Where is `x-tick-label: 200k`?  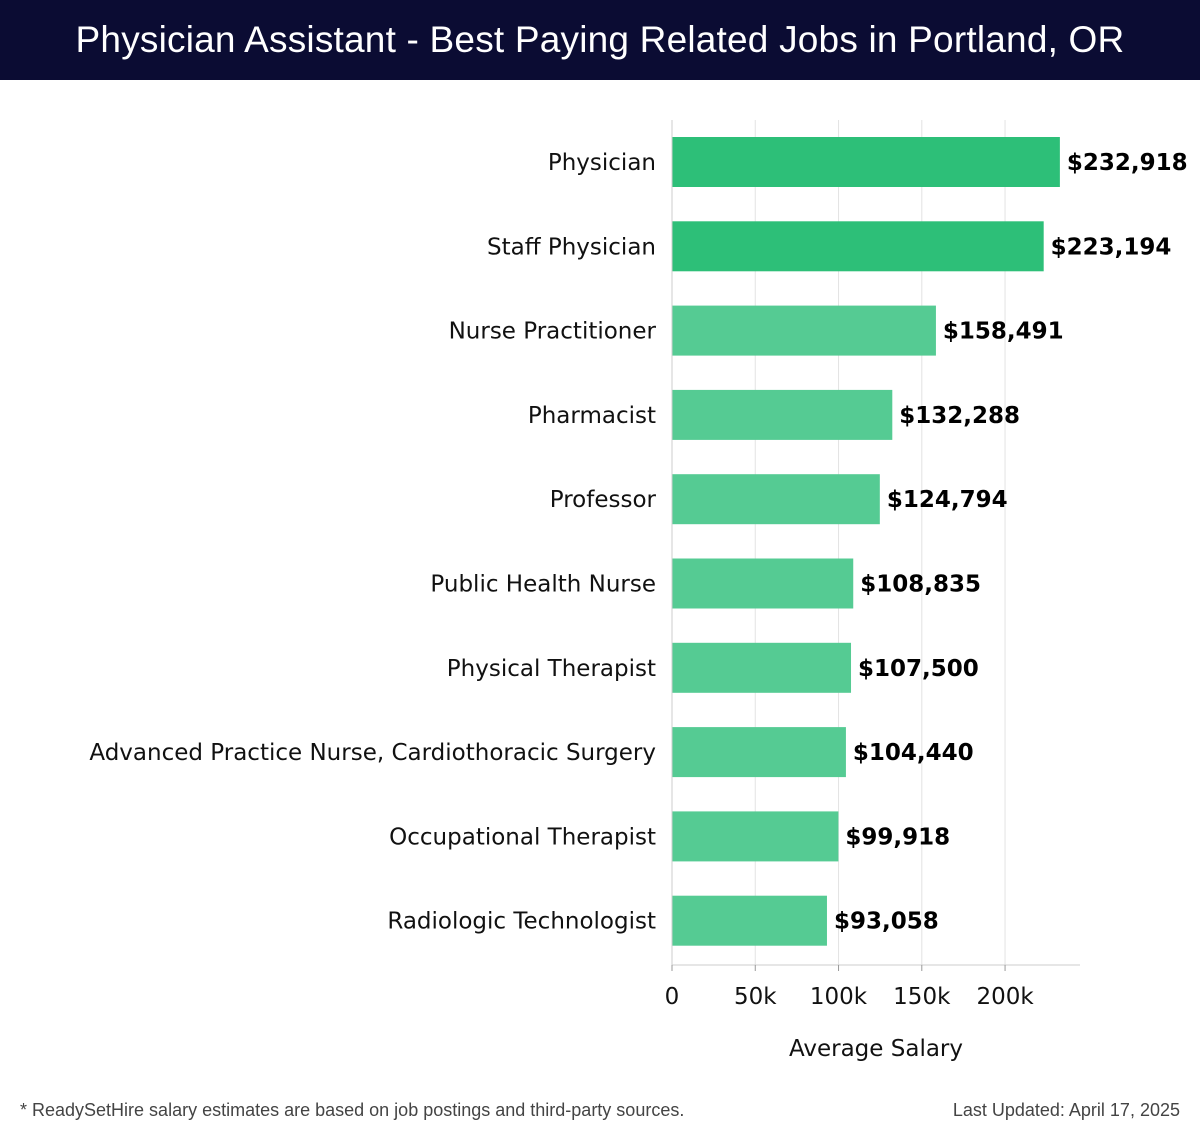
x-tick-label: 200k is located at coordinates (1005, 997).